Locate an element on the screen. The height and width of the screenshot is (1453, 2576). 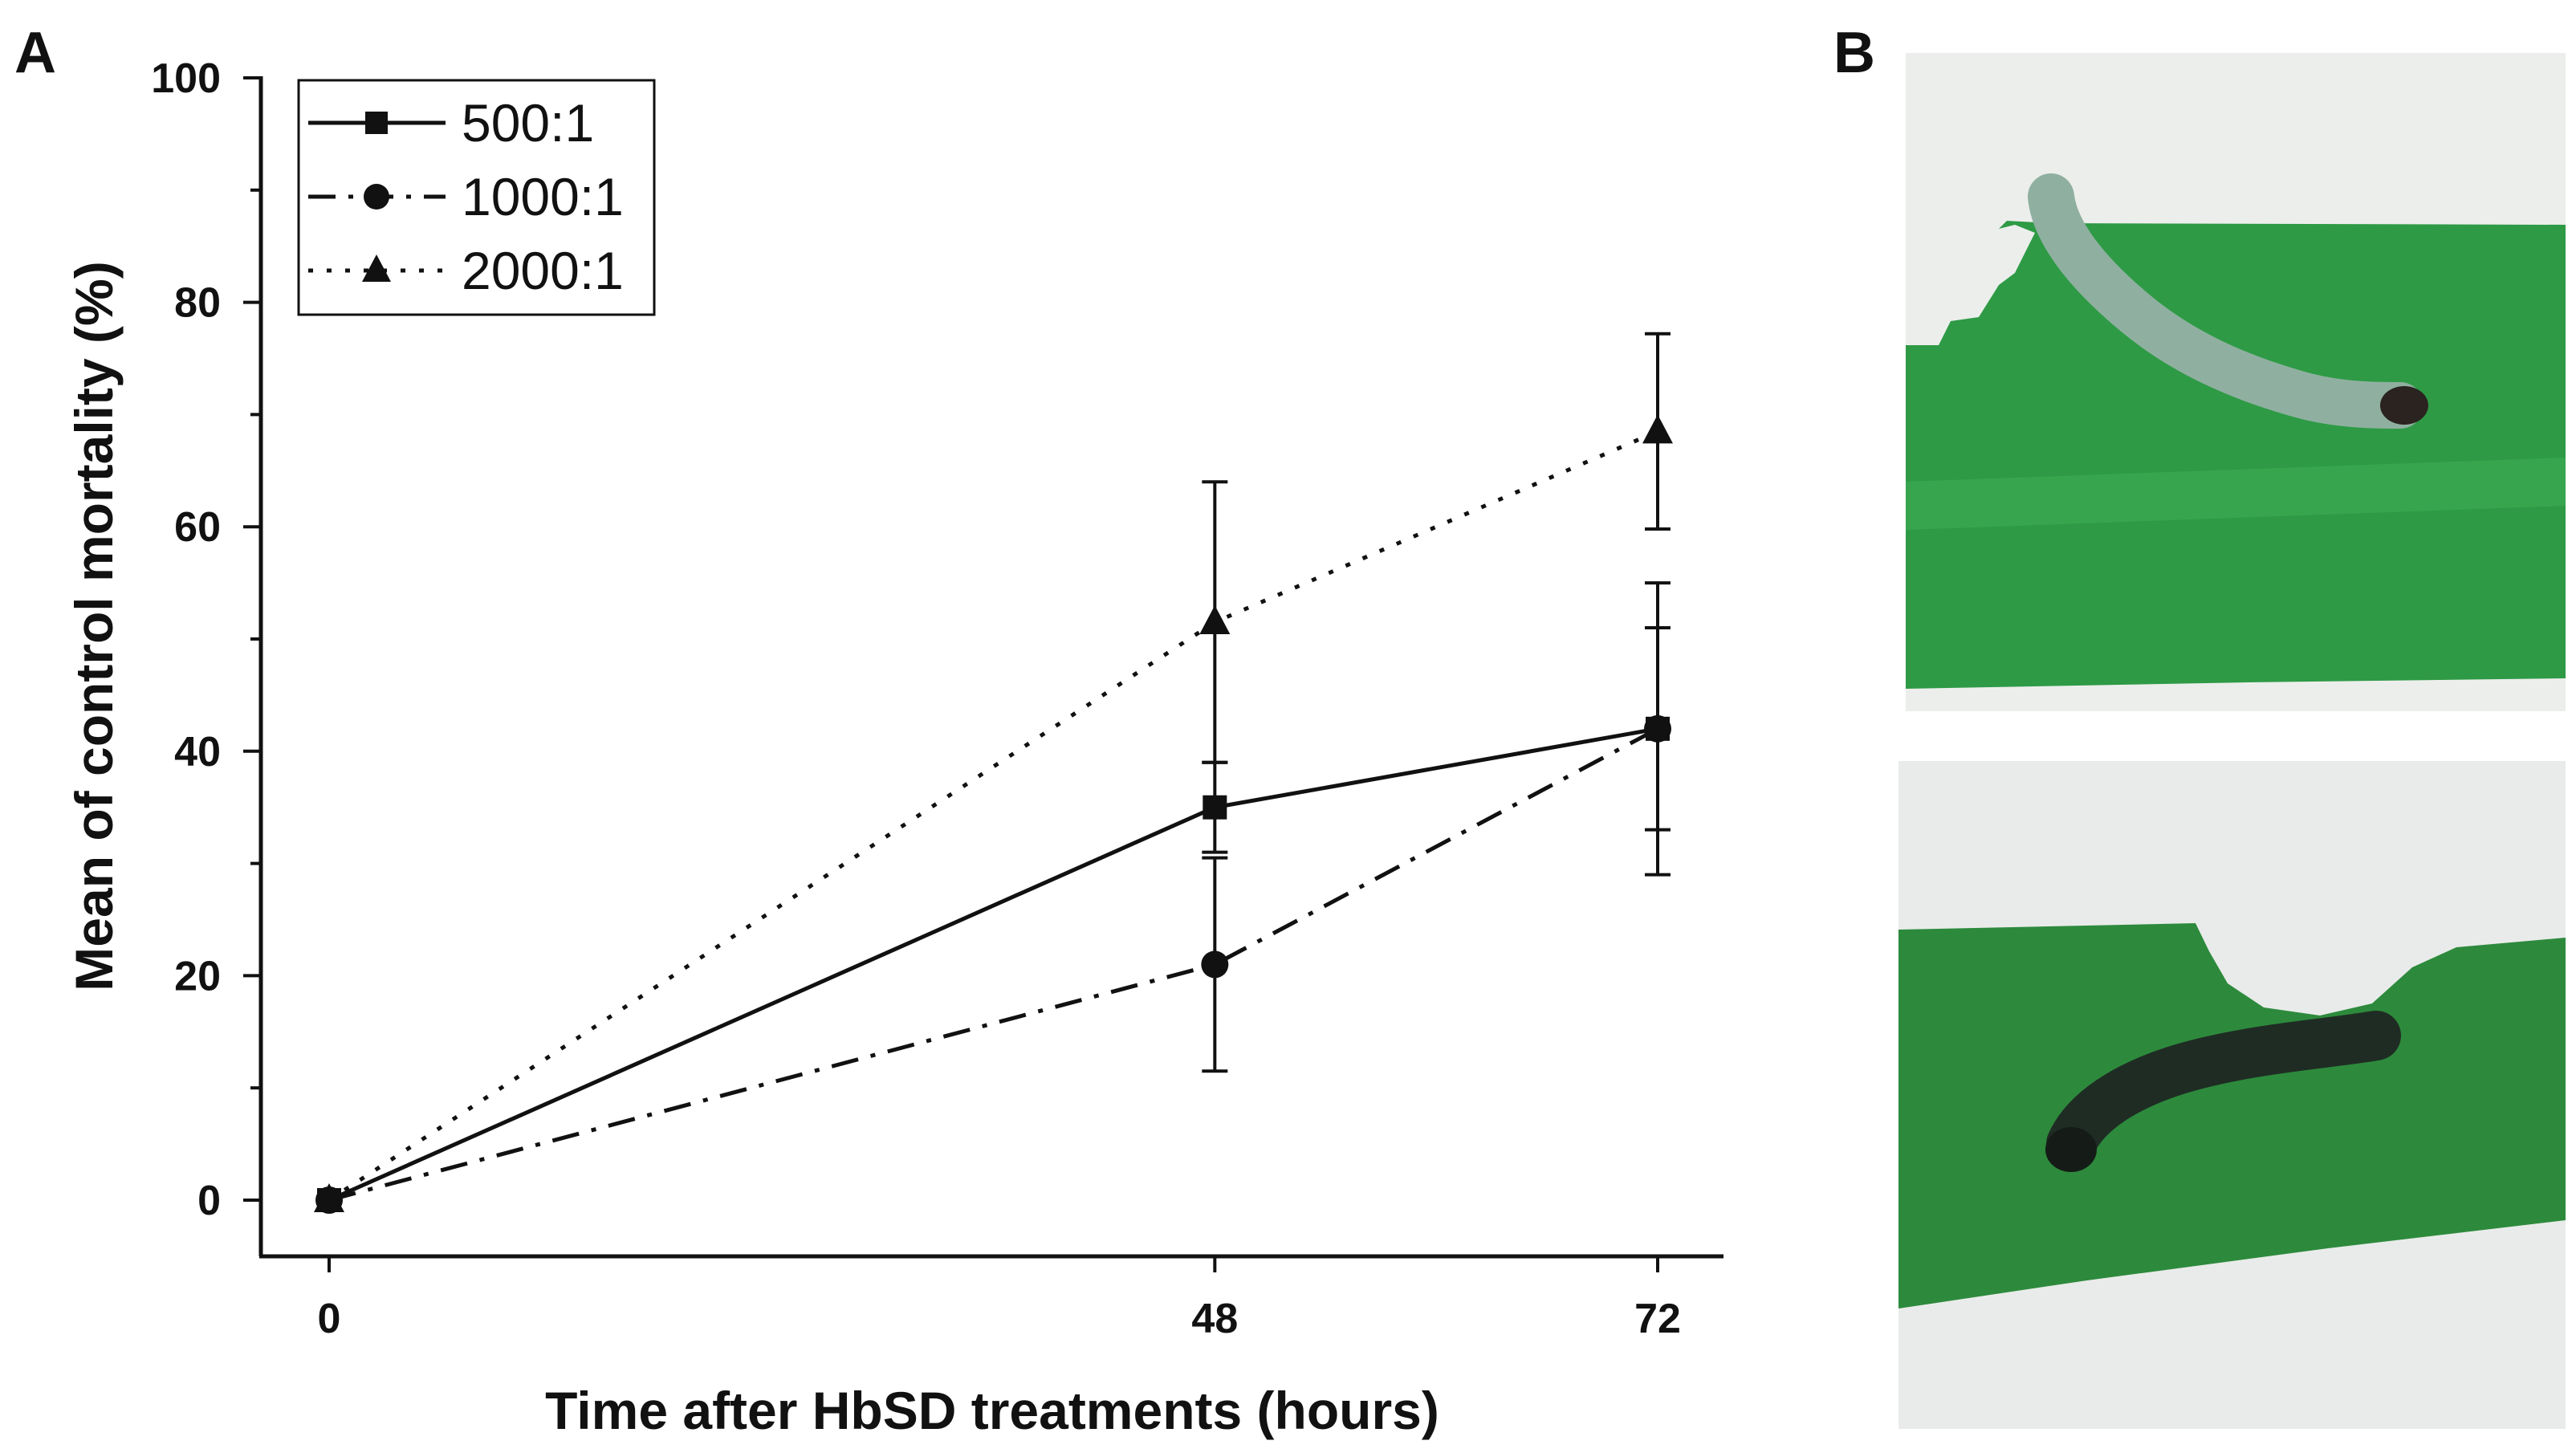
larva-photo-bottom is located at coordinates (2232, 1095).